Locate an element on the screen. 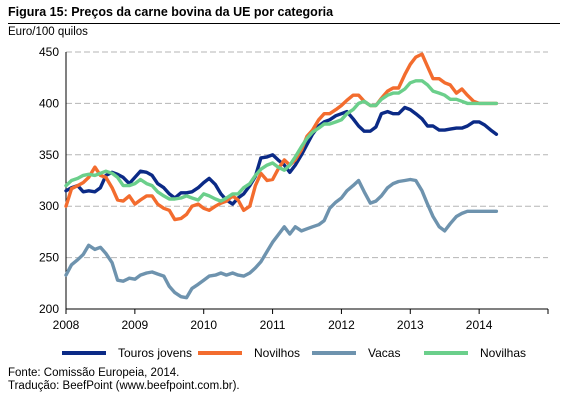 Image resolution: width=571 pixels, height=403 pixels. x-tick-labels: 2008 2009 2010 2011 2012 2013 2014 is located at coordinates (273, 325).